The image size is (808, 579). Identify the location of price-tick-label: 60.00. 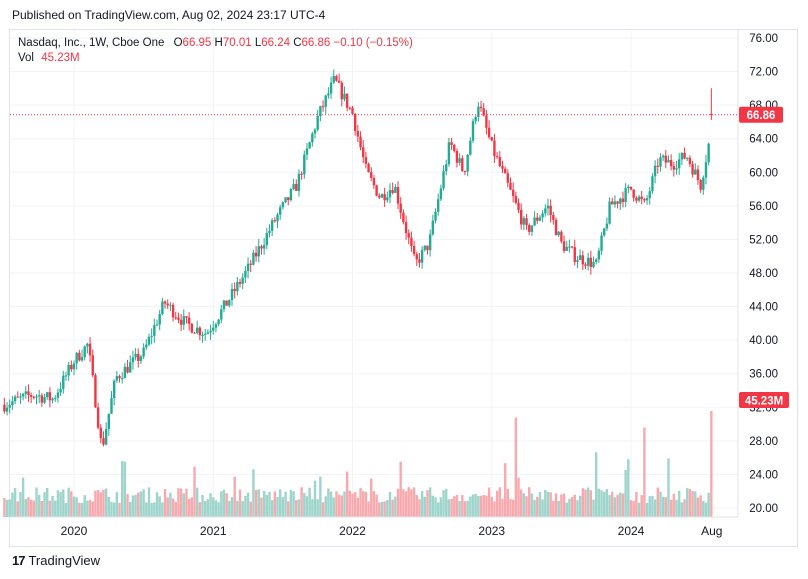
(763, 173).